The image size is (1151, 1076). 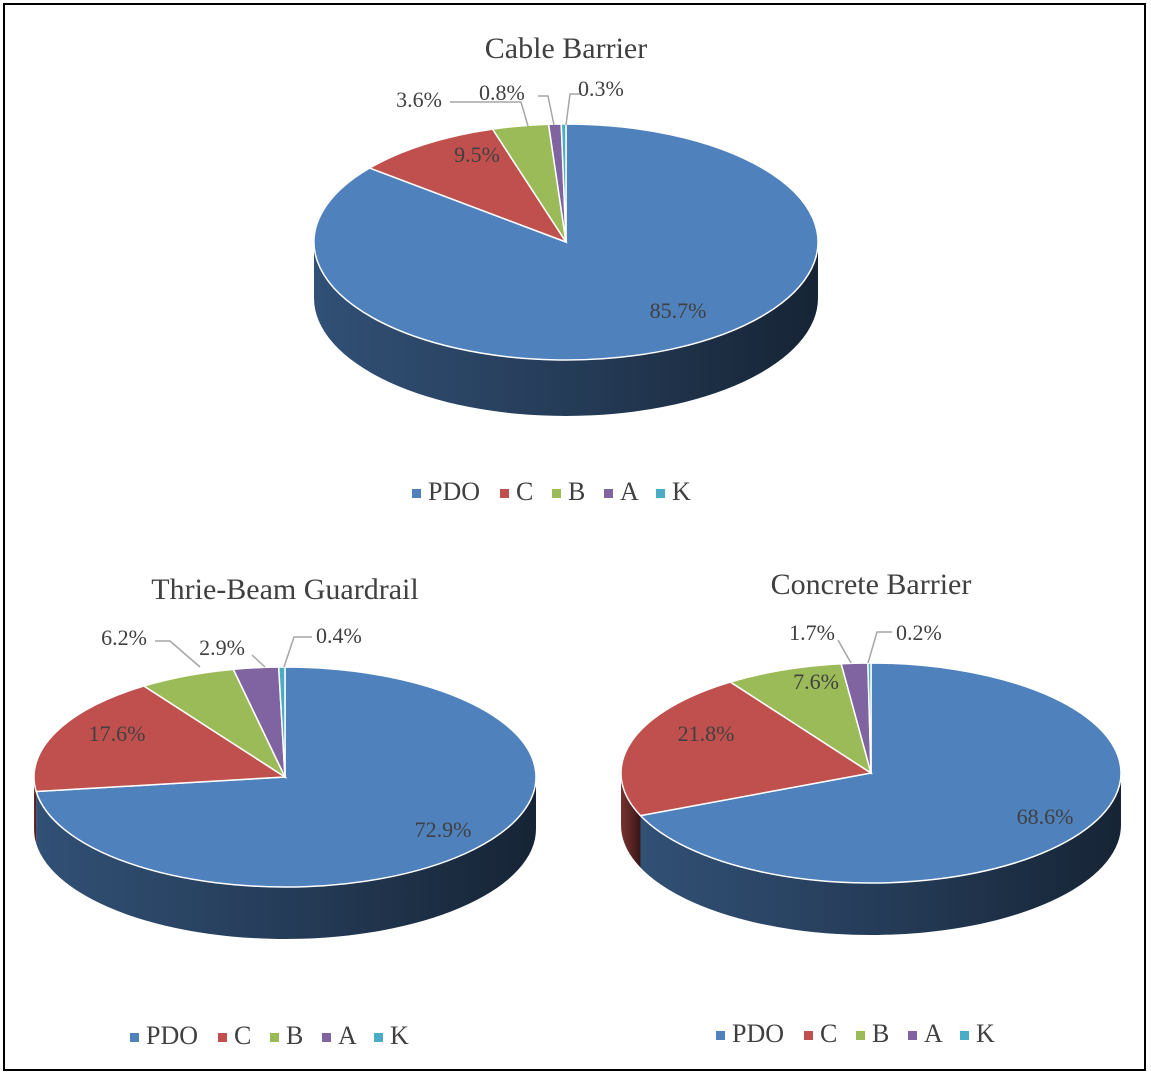 What do you see at coordinates (443, 829) in the screenshot?
I see `data-label-pdo: 72.9%` at bounding box center [443, 829].